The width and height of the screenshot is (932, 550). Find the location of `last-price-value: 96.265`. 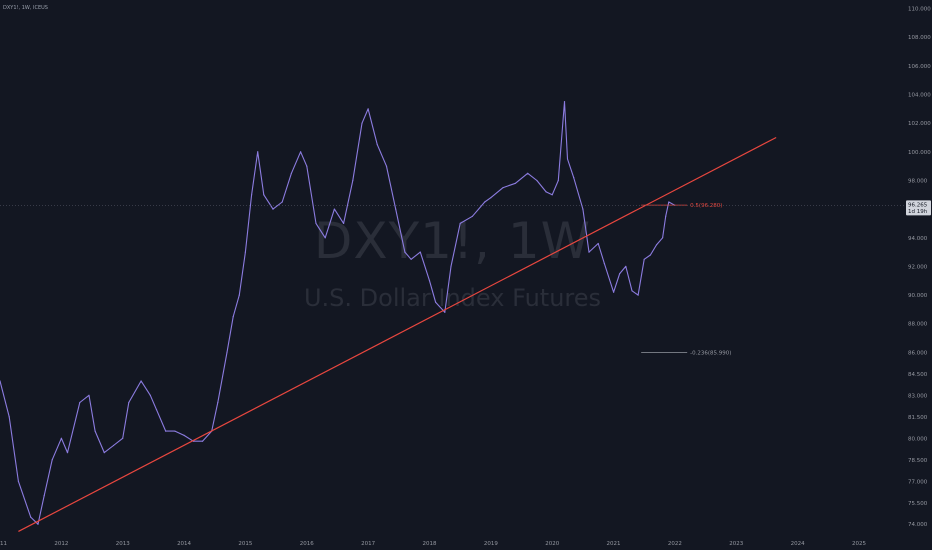

last-price-value: 96.265 is located at coordinates (918, 205).